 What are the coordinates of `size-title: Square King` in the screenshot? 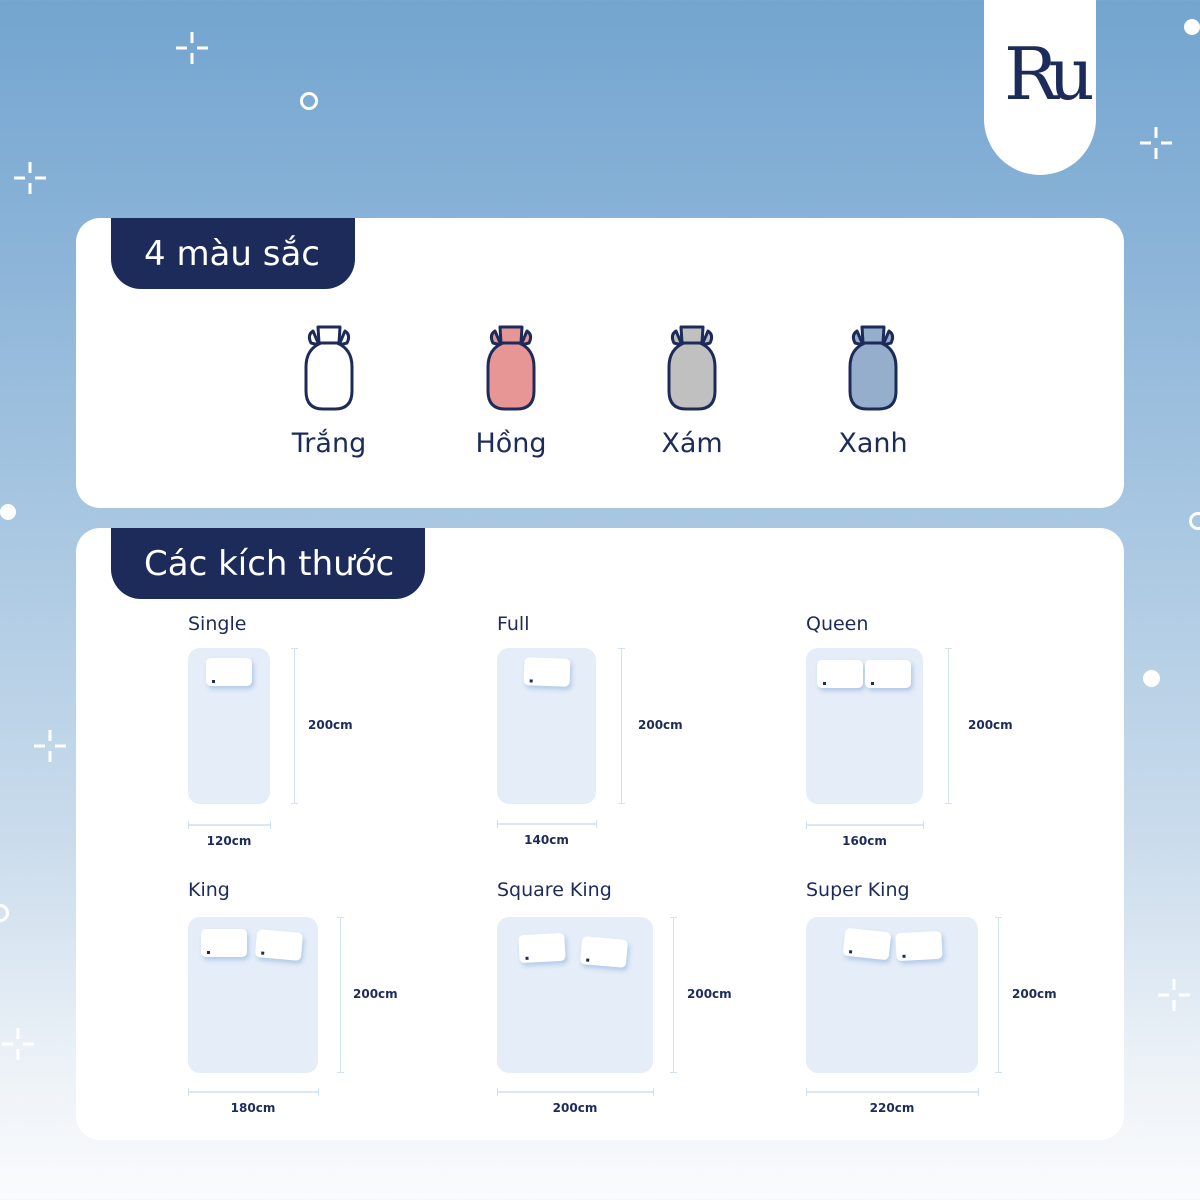 It's located at (554, 890).